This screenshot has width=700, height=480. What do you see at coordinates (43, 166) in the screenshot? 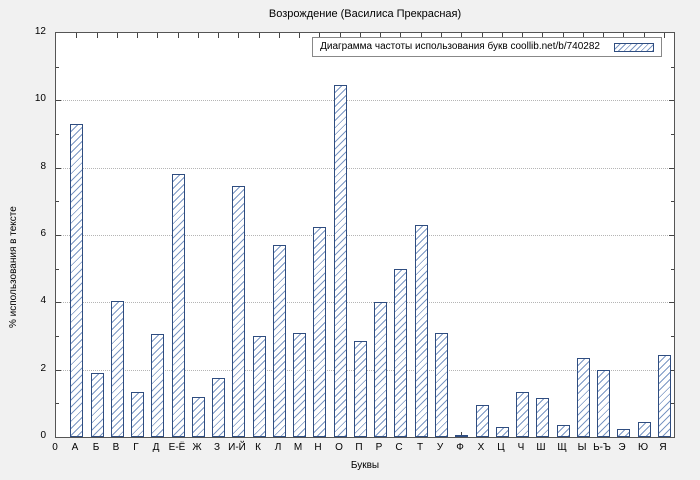
I see `y-tick-label: 8` at bounding box center [43, 166].